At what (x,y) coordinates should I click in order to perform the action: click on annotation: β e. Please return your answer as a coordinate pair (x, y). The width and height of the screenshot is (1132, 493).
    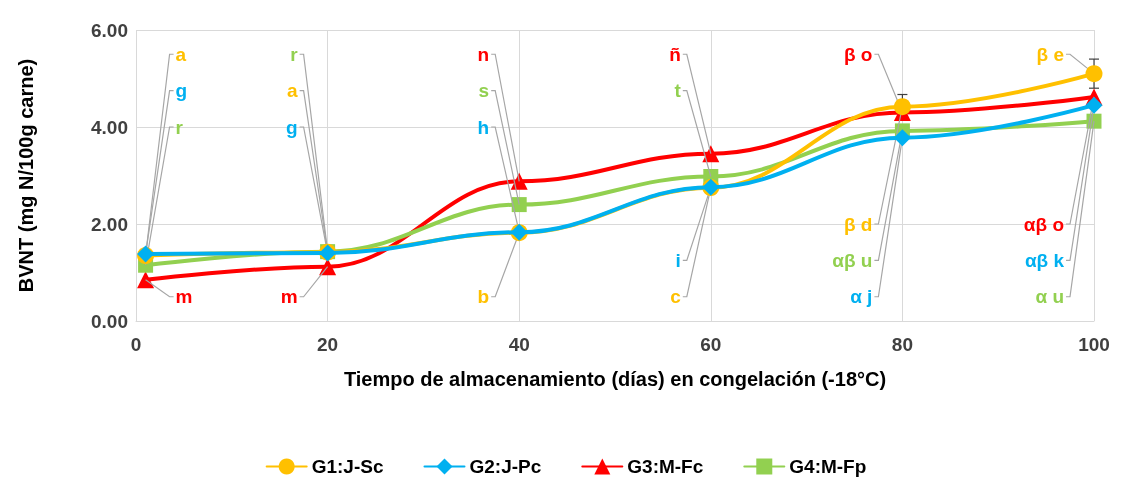
    Looking at the image, I should click on (1050, 54).